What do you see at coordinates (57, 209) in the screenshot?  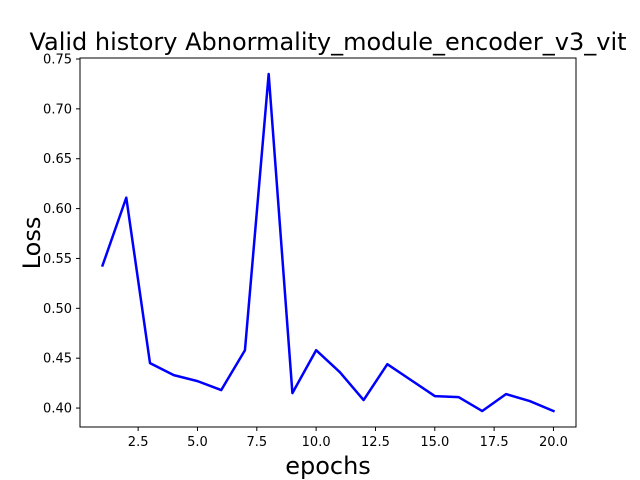 I see `y-tick-label: 0.60` at bounding box center [57, 209].